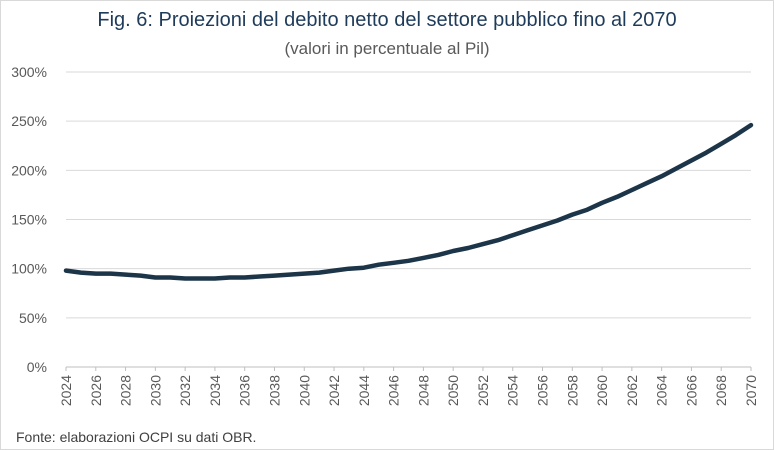 The width and height of the screenshot is (774, 450). What do you see at coordinates (691, 390) in the screenshot?
I see `x-tick-label: 2066` at bounding box center [691, 390].